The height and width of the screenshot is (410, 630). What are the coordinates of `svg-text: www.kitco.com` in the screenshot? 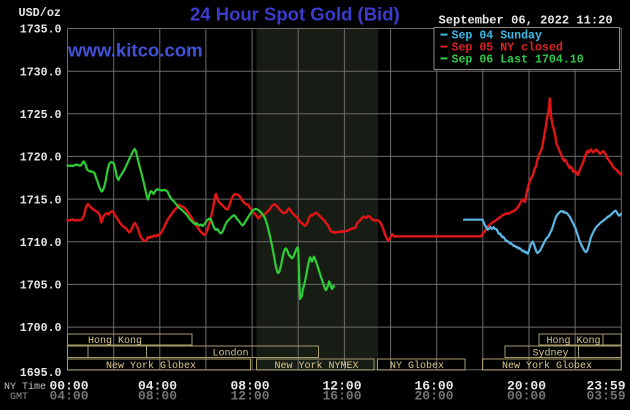 It's located at (135, 50).